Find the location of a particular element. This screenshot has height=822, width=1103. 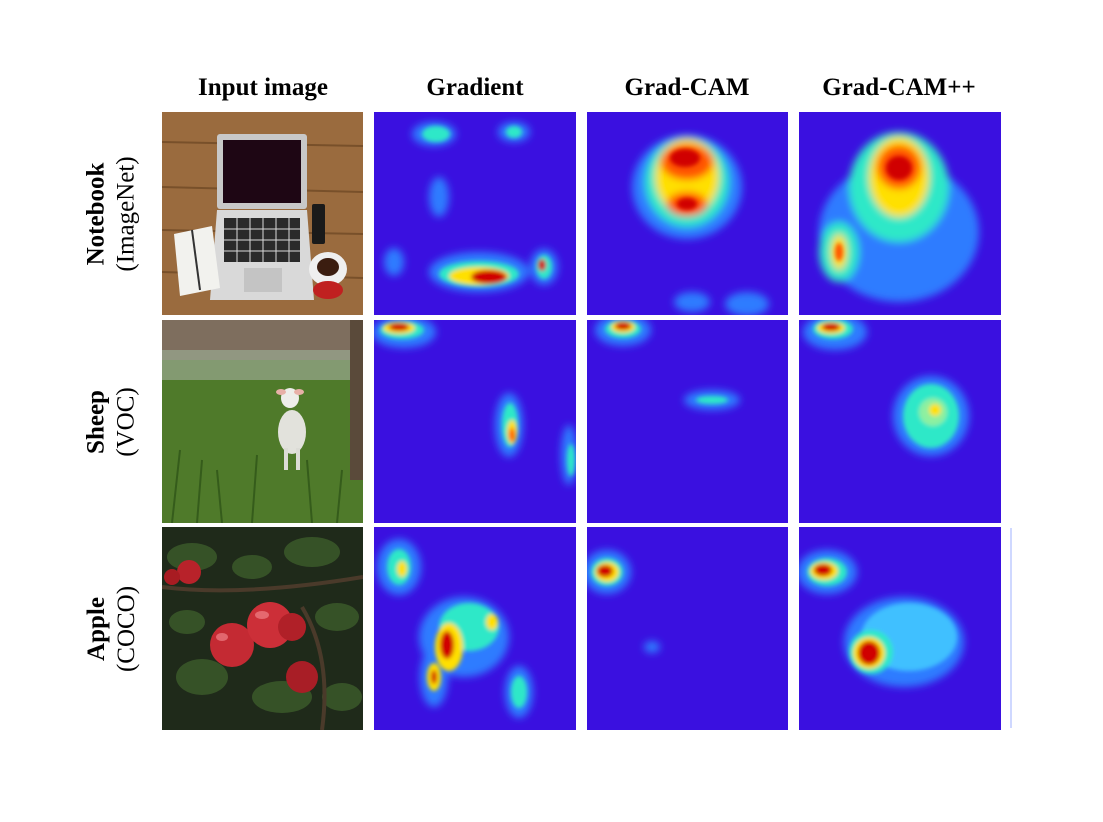

gradient-heatmap-sheep is located at coordinates (475, 421).